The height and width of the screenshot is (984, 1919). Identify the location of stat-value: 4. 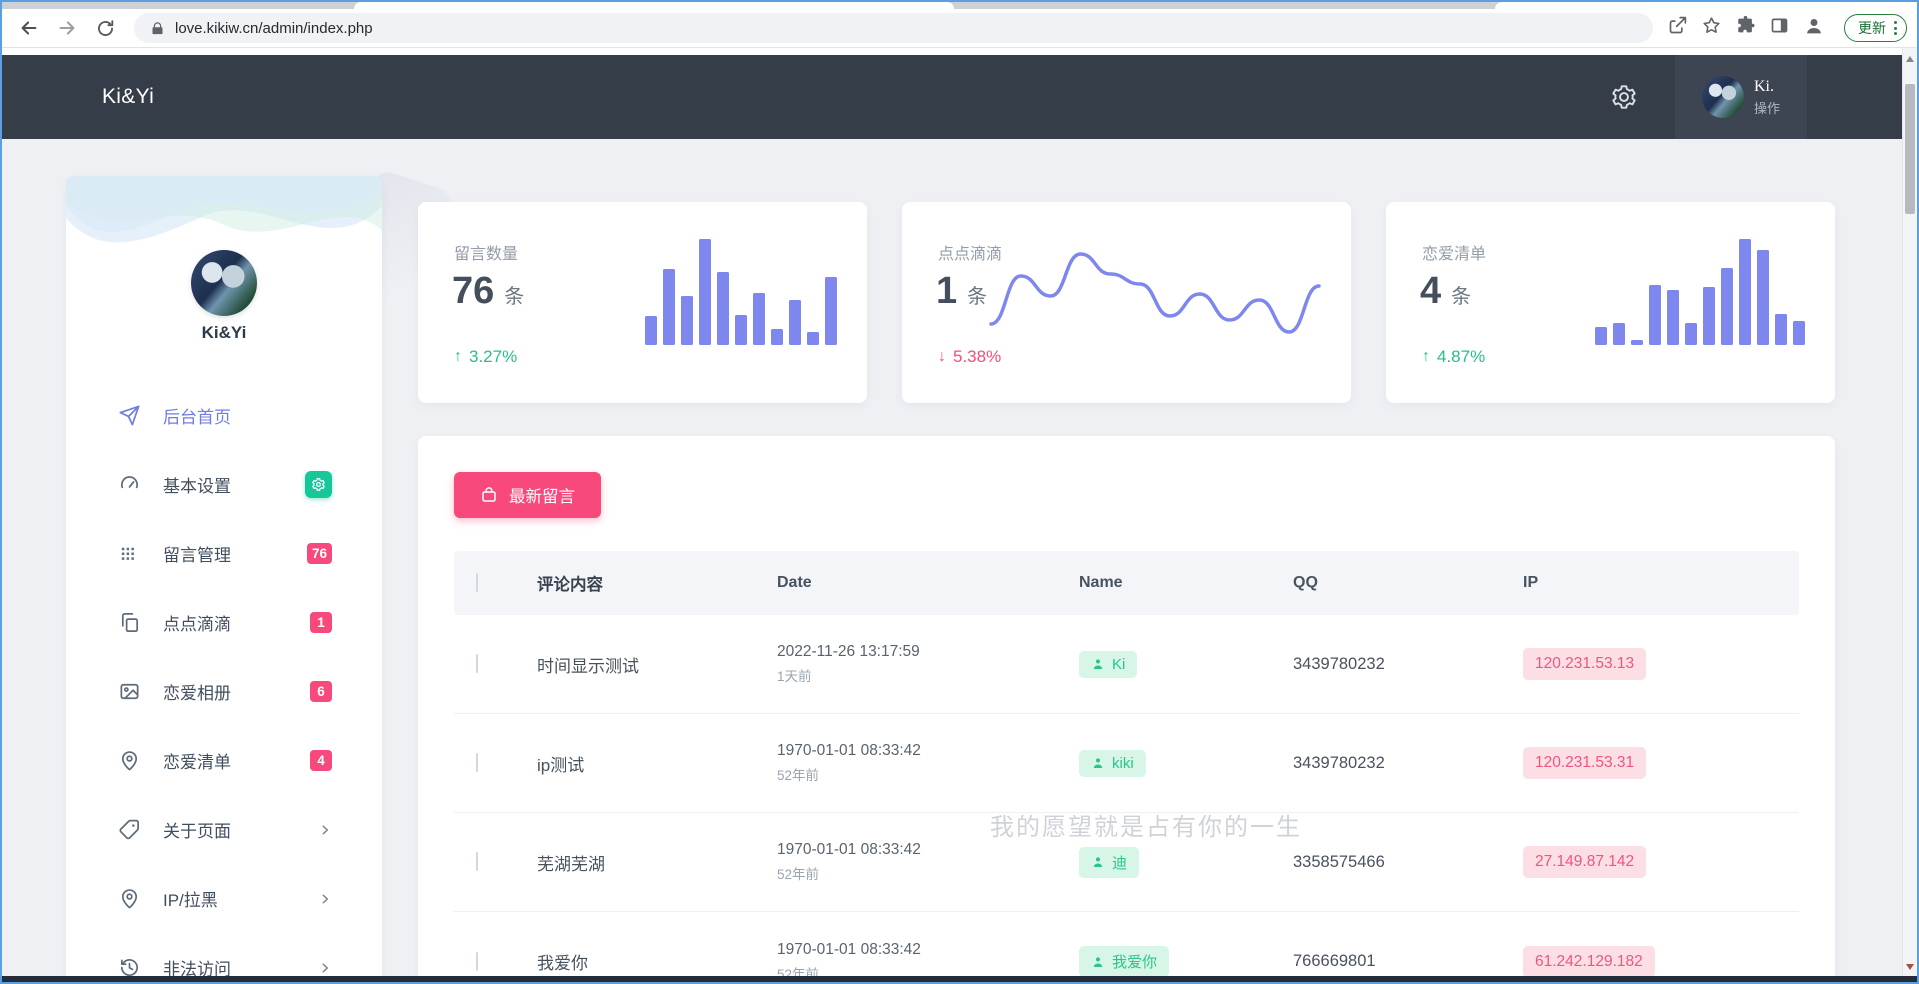
(1431, 291).